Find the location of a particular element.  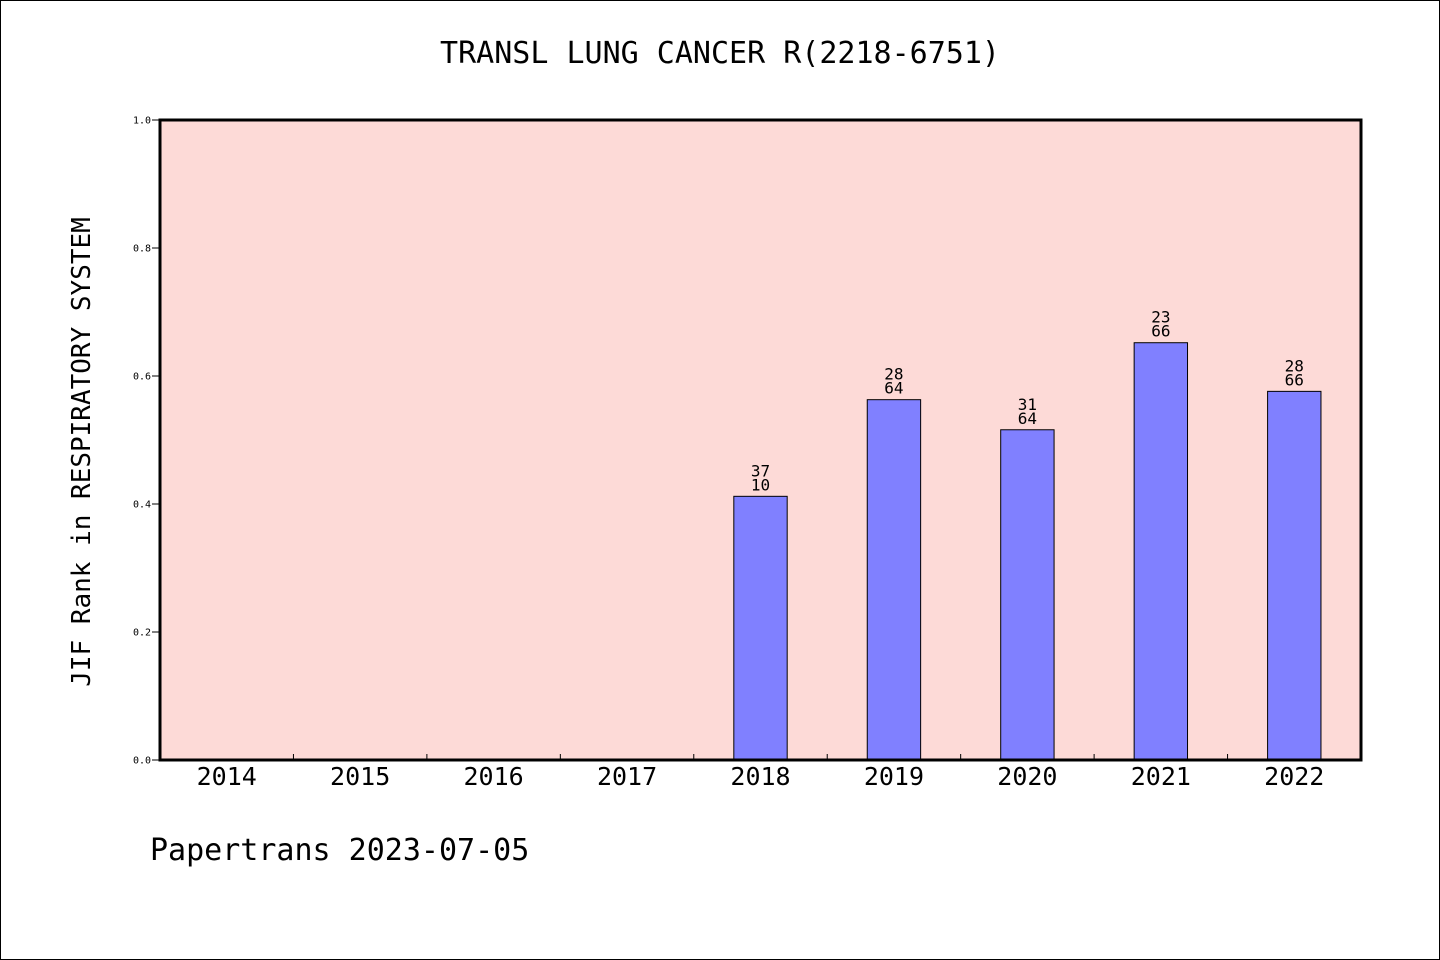

bar-2022 is located at coordinates (1294, 575).